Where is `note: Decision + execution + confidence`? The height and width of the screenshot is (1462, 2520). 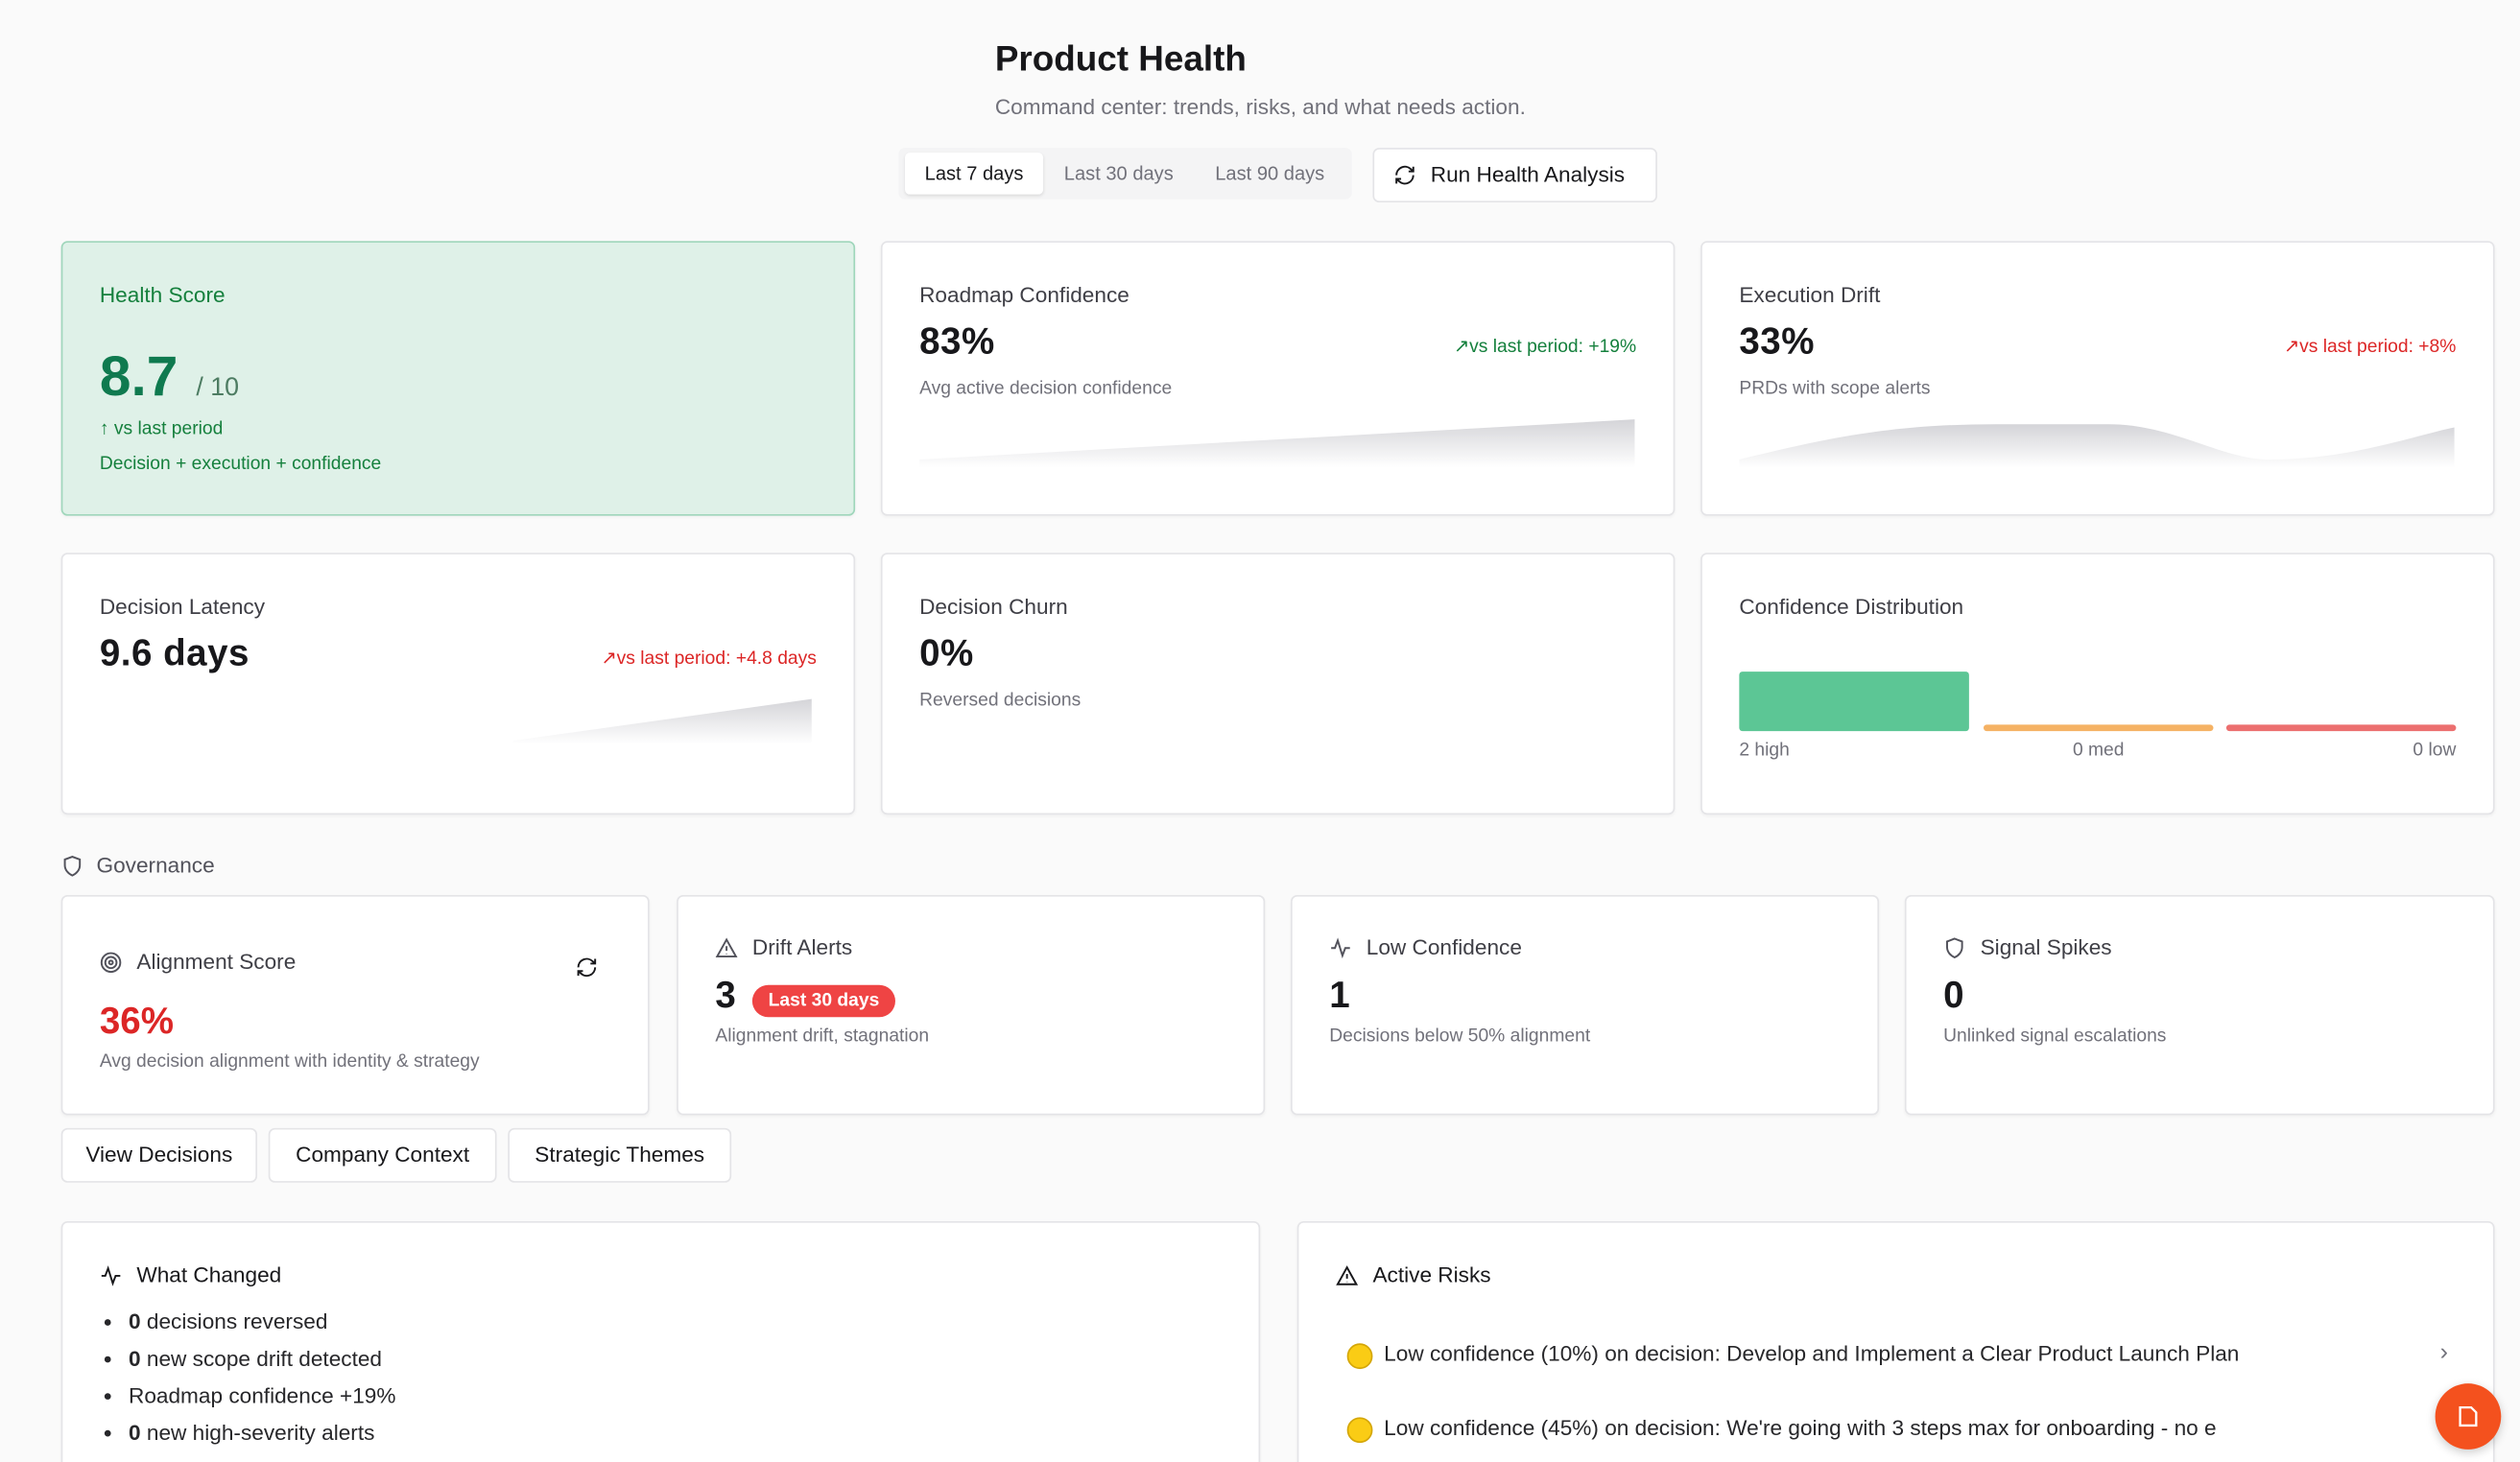
note: Decision + execution + confidence is located at coordinates (240, 465).